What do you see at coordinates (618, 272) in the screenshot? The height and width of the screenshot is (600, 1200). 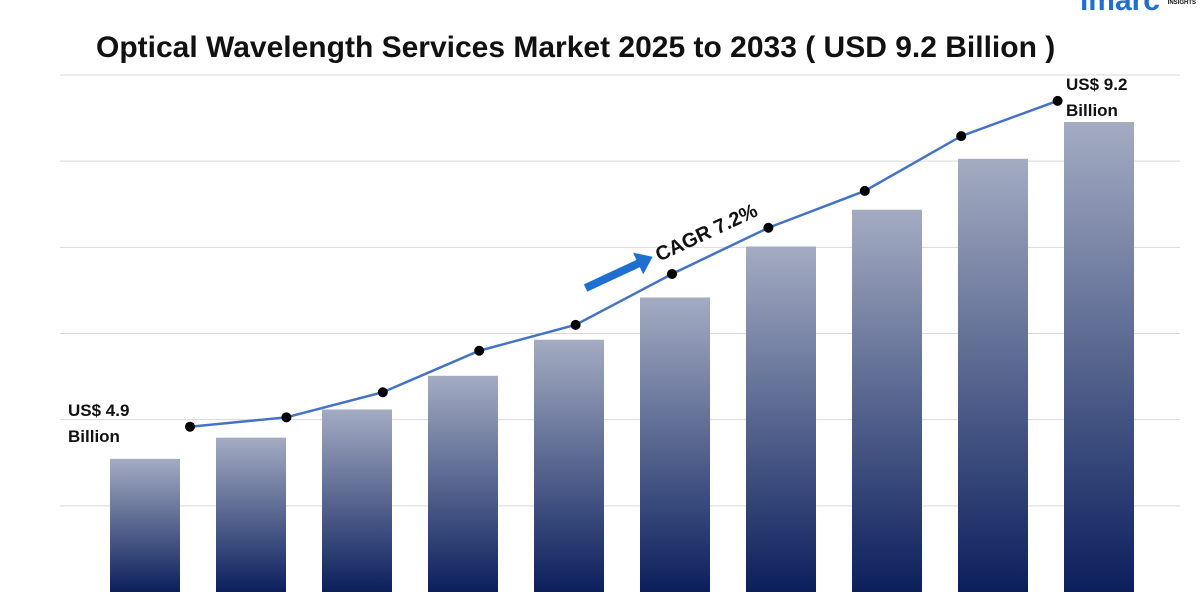 I see `cagr-arrow` at bounding box center [618, 272].